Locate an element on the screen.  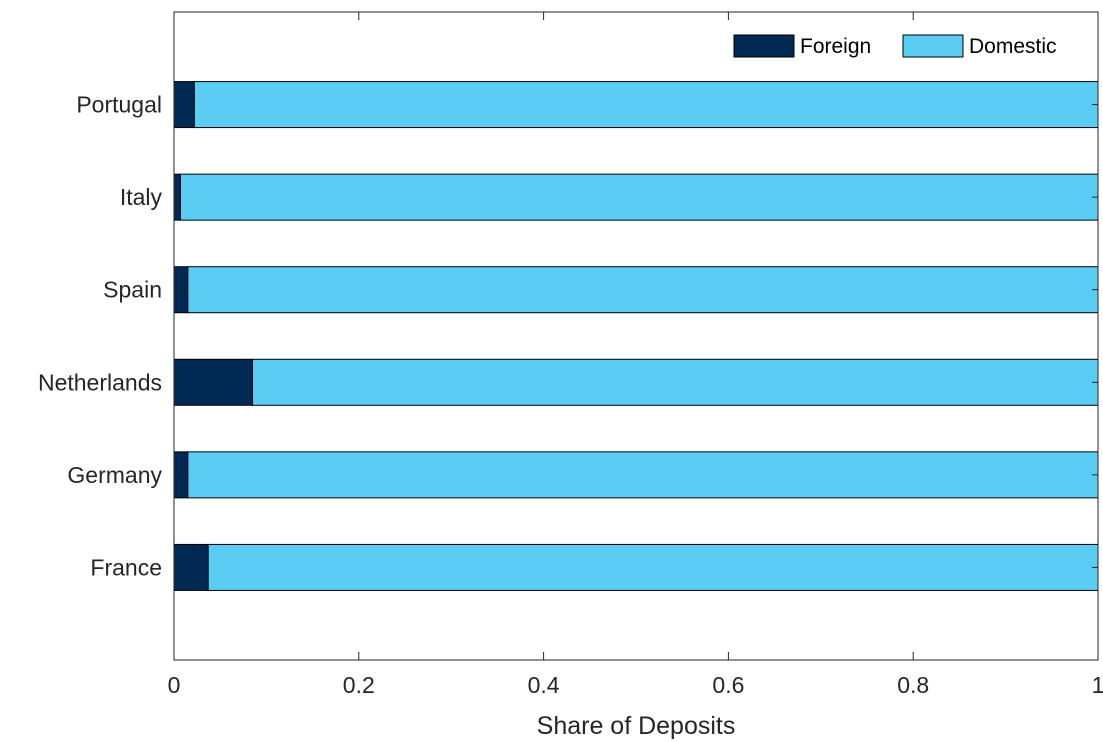
y-tick-label: Italy is located at coordinates (141, 197).